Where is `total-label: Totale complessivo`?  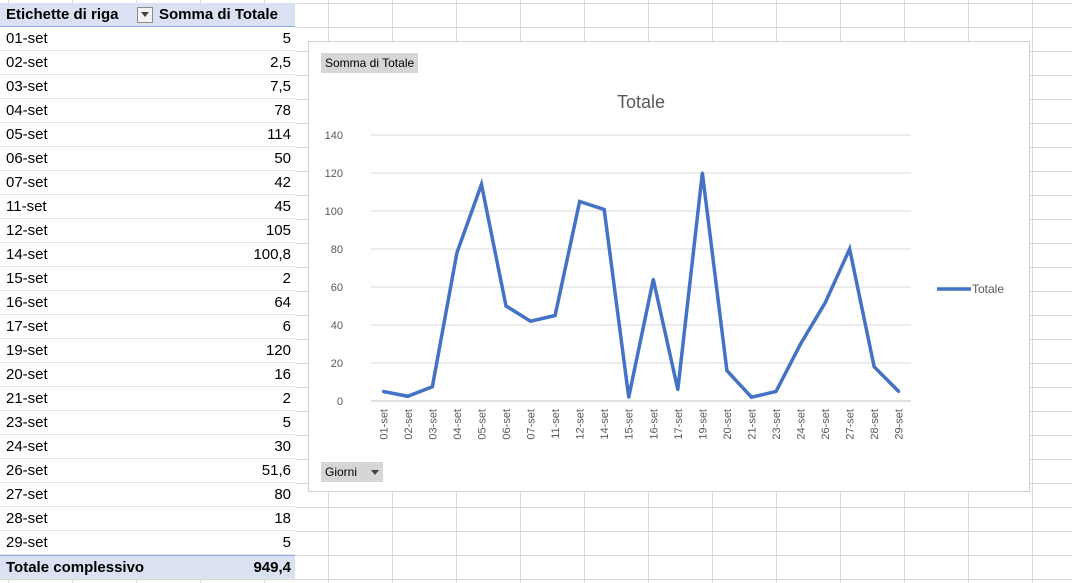
total-label: Totale complessivo is located at coordinates (75, 567).